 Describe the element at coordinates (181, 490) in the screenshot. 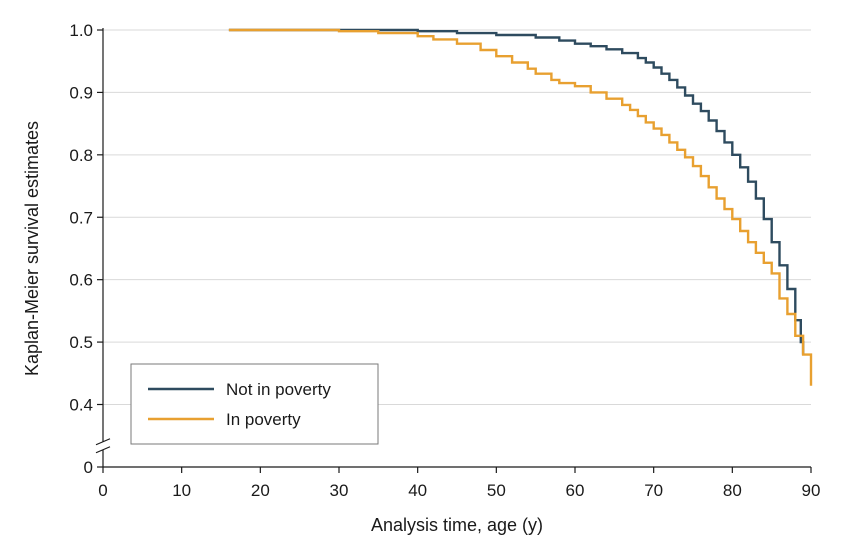

I see `x-tick-label: 10` at that location.